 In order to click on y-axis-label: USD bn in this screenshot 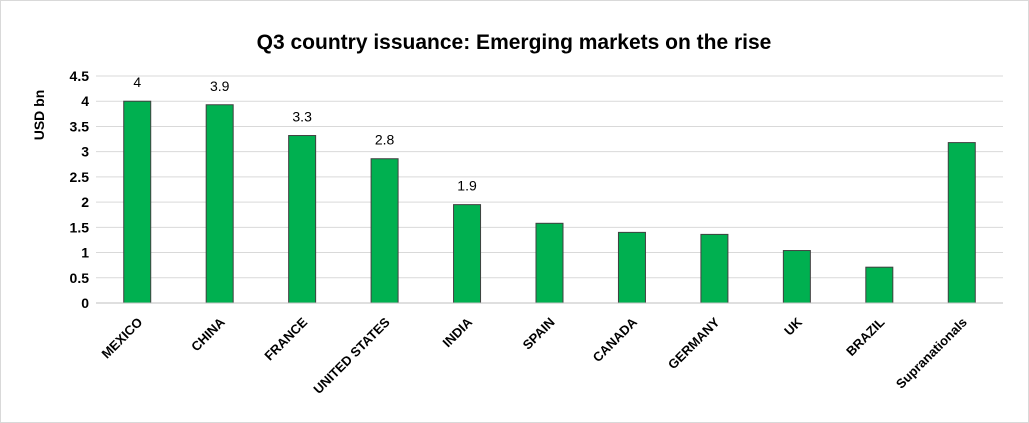, I will do `click(39, 115)`.